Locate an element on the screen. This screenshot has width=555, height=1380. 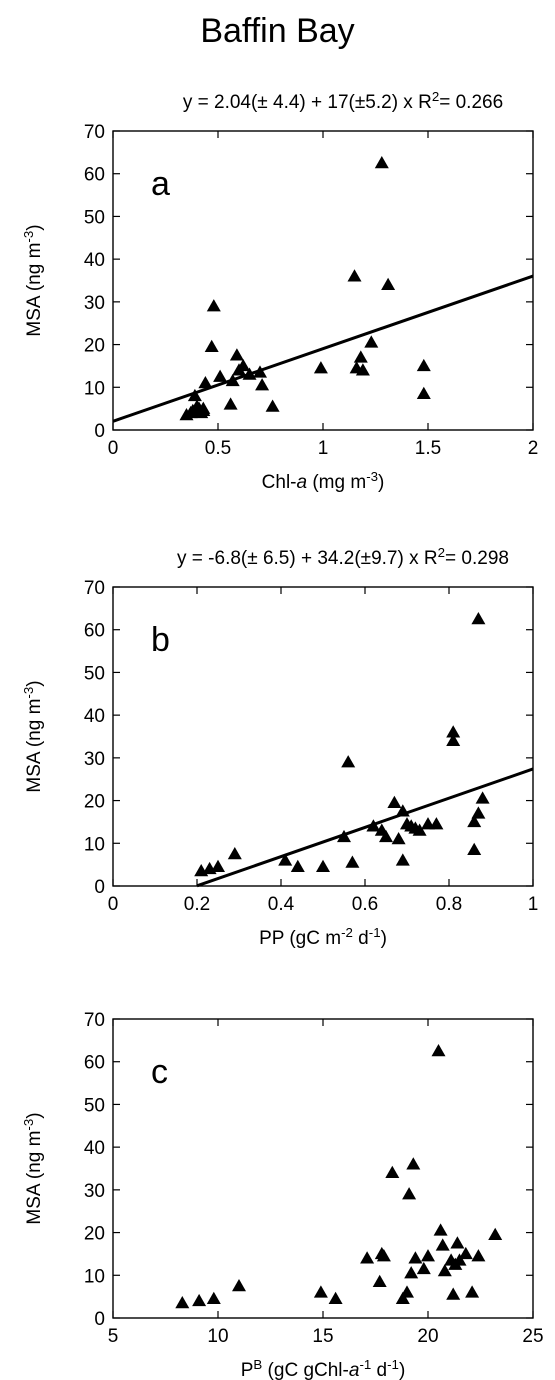
x-axis-label: PB (gC gChl-a-1 d-1) is located at coordinates (323, 1368).